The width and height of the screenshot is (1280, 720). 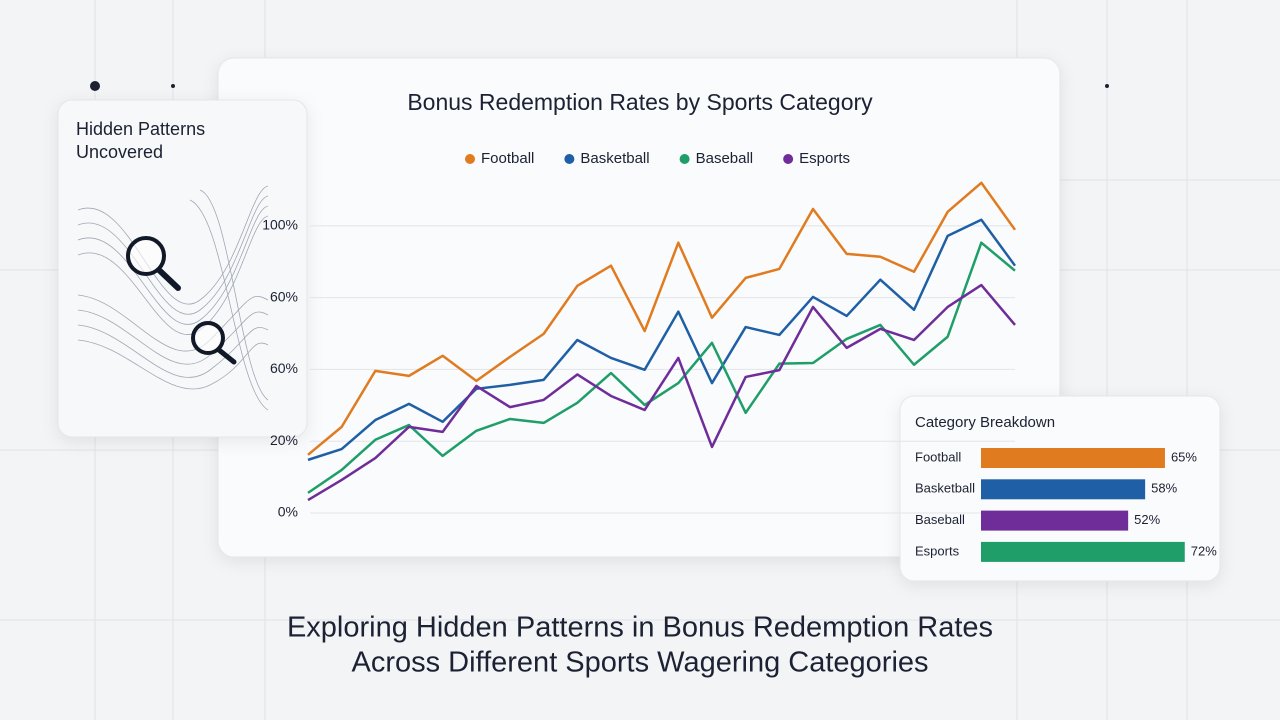 I want to click on side-card-title: Uncovered, so click(x=119, y=152).